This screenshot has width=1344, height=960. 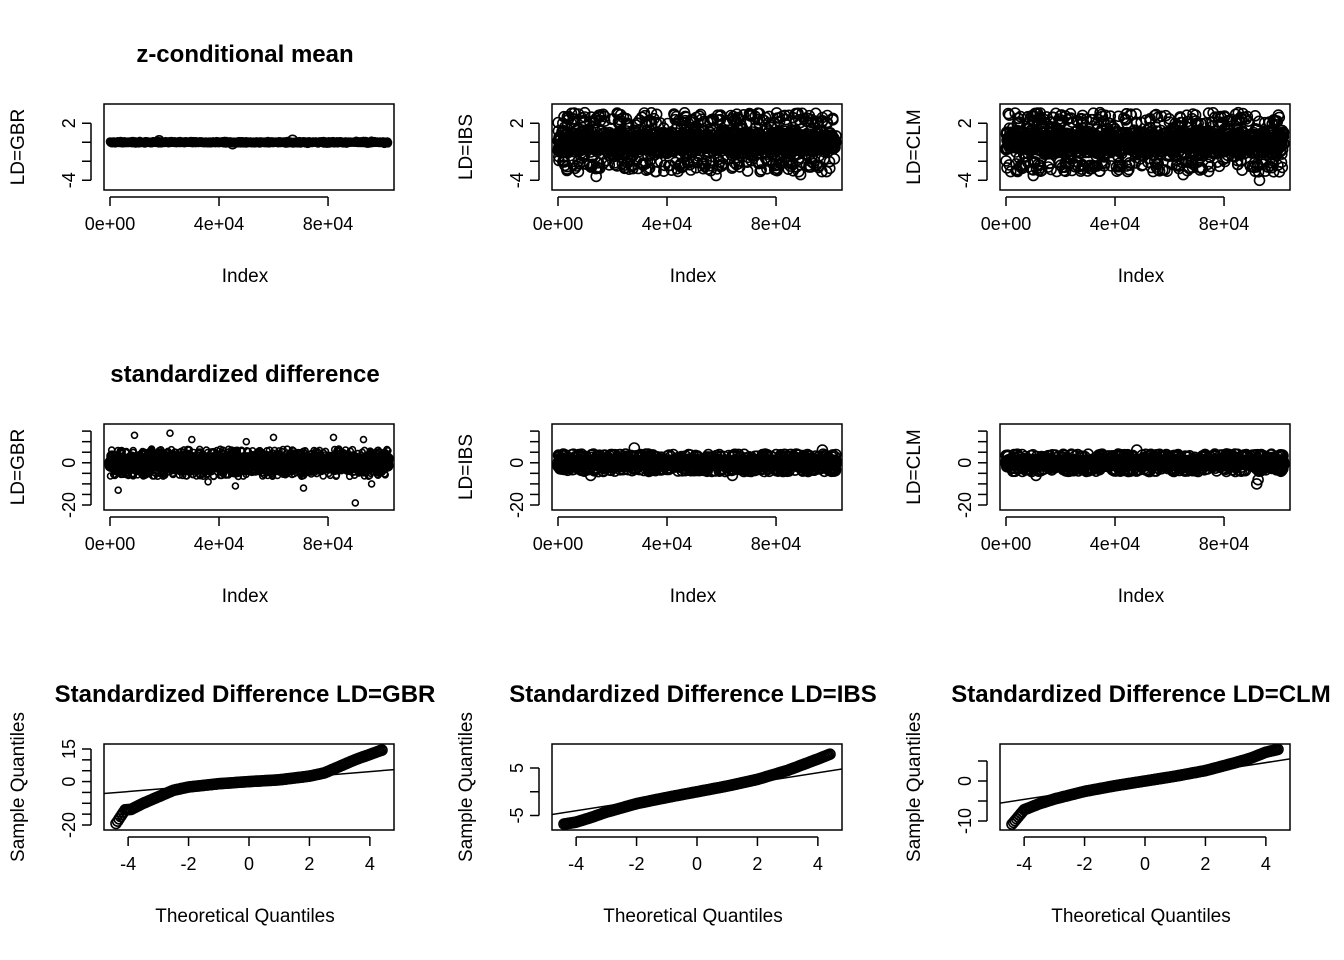 I want to click on panel-title: standardized difference, so click(x=244, y=374).